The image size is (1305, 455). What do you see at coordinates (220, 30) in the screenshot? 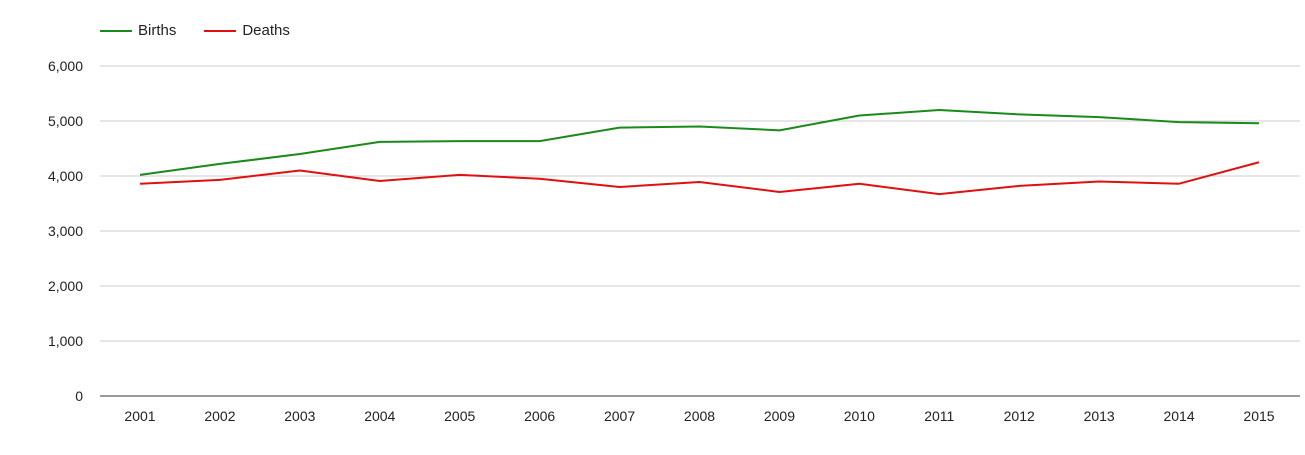
I see `legend-swatch-deaths` at bounding box center [220, 30].